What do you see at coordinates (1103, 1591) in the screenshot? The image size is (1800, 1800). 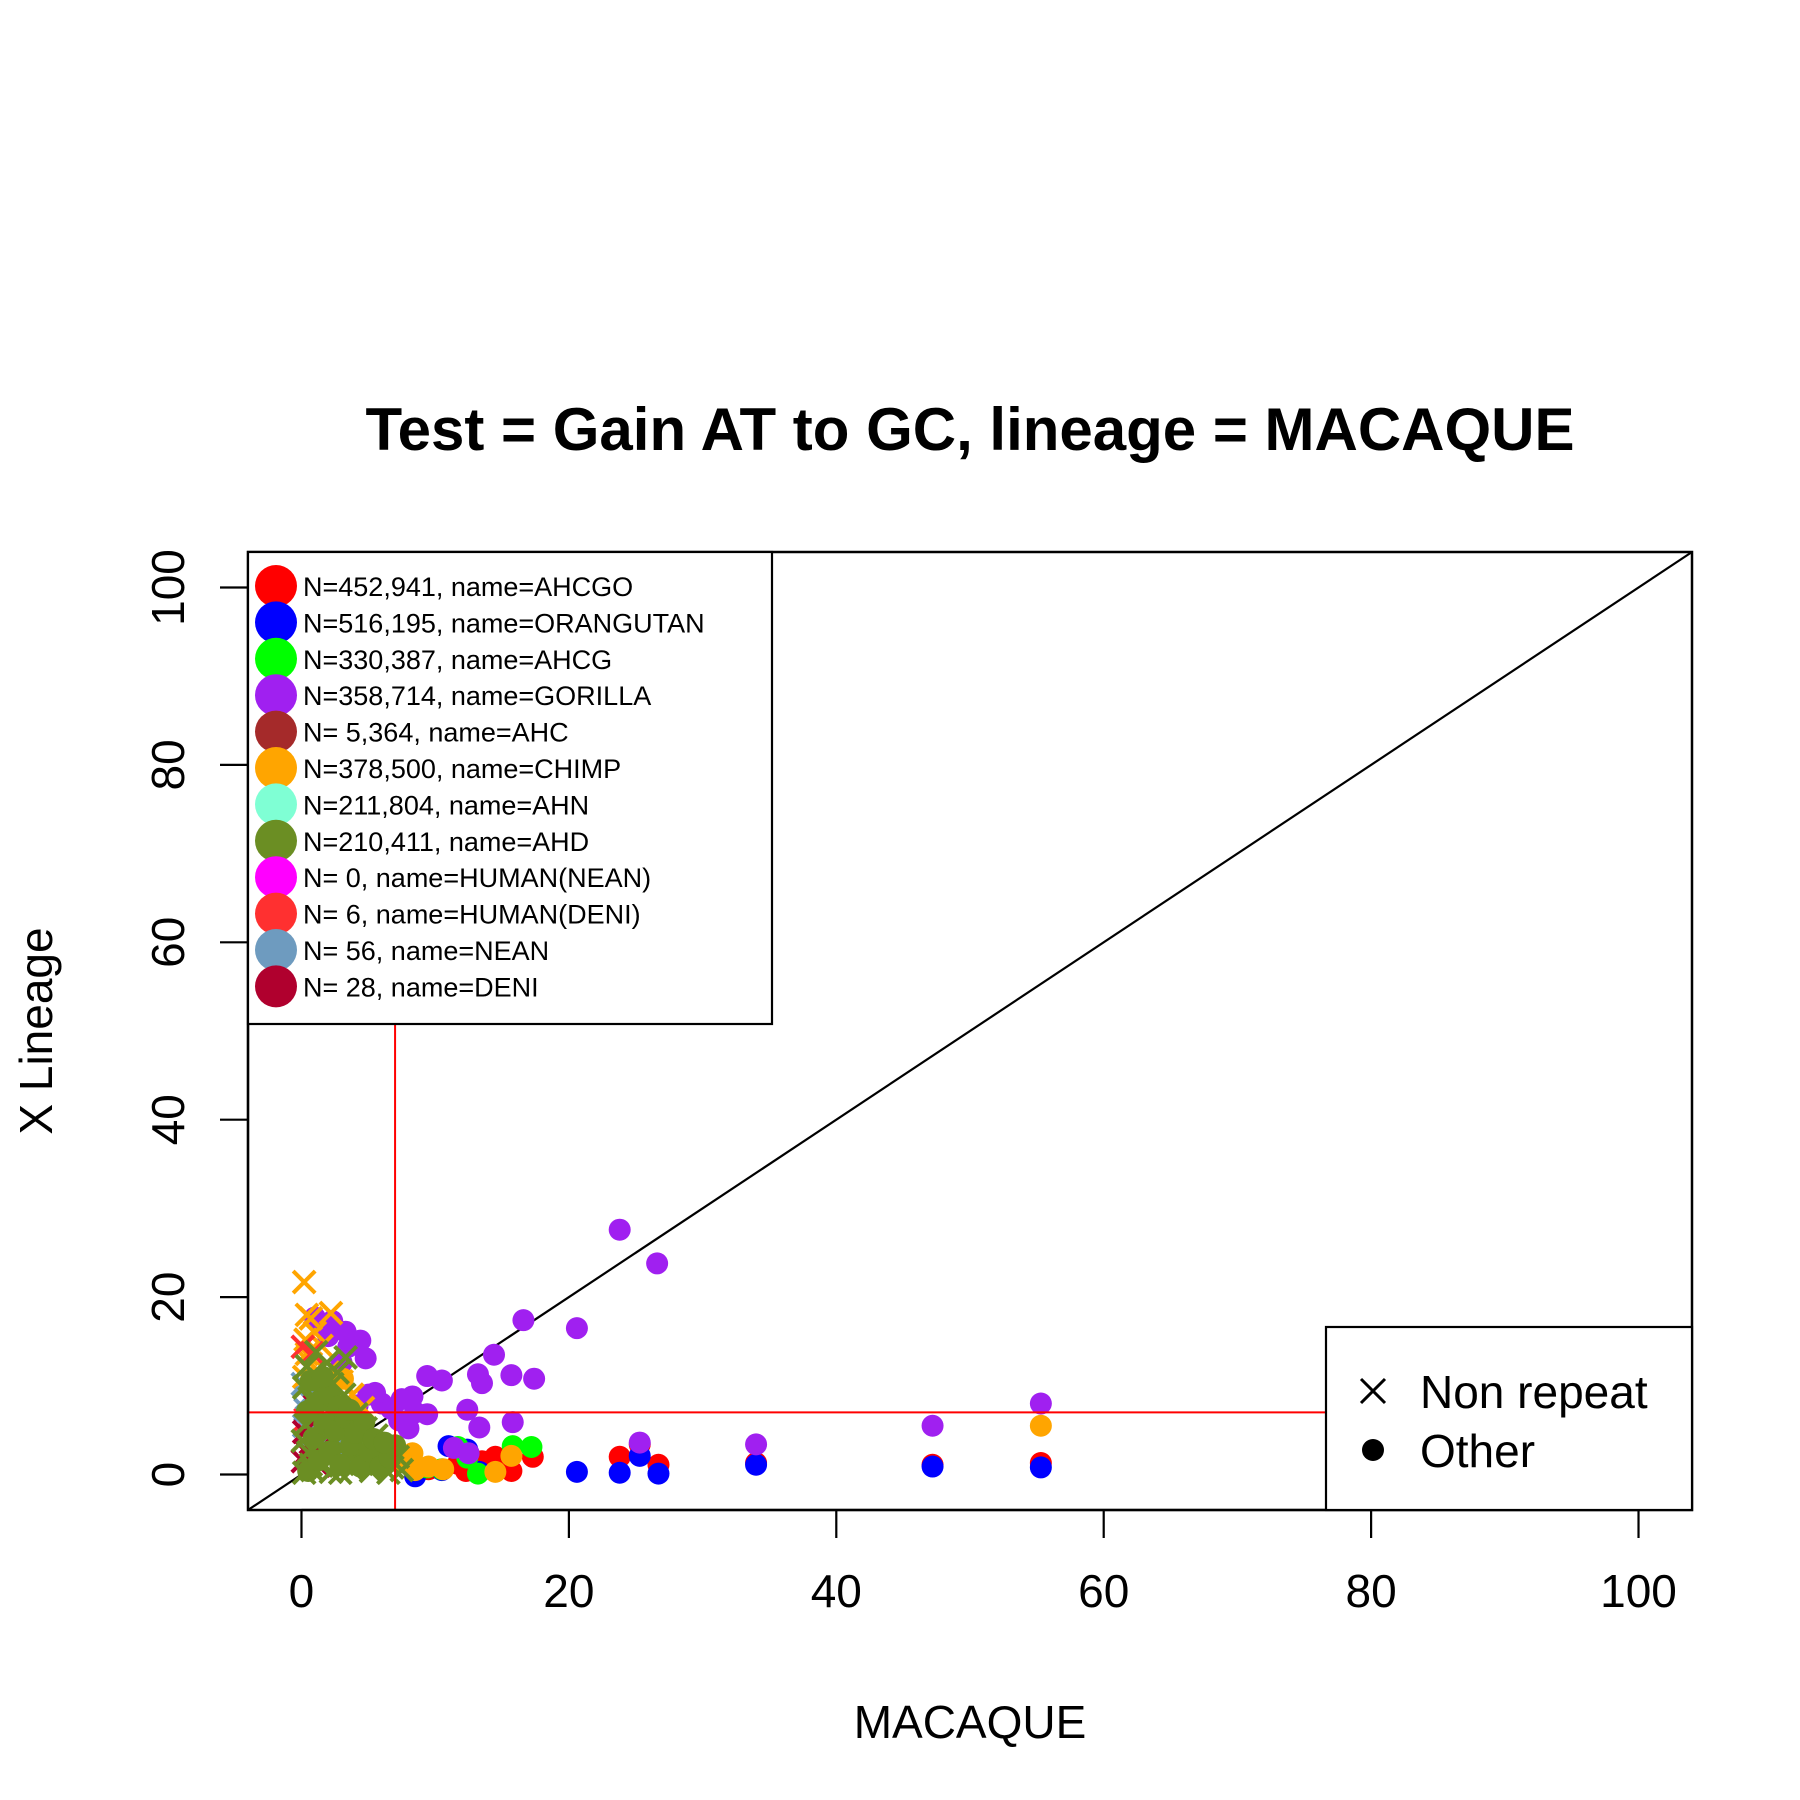 I see `x-tick-label: 60` at bounding box center [1103, 1591].